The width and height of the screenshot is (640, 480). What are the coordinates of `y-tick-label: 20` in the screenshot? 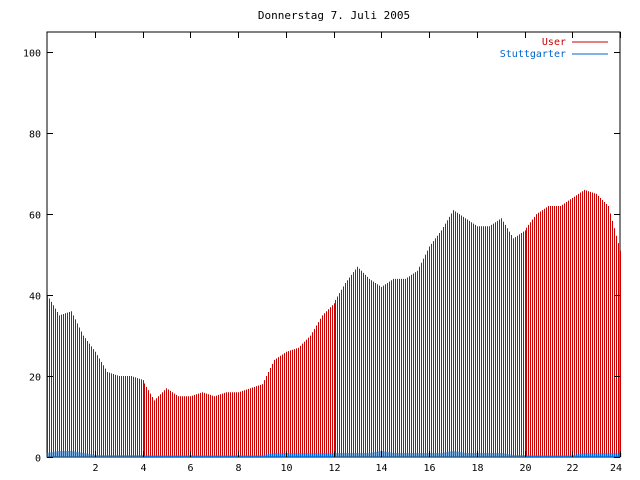 It's located at (35, 378).